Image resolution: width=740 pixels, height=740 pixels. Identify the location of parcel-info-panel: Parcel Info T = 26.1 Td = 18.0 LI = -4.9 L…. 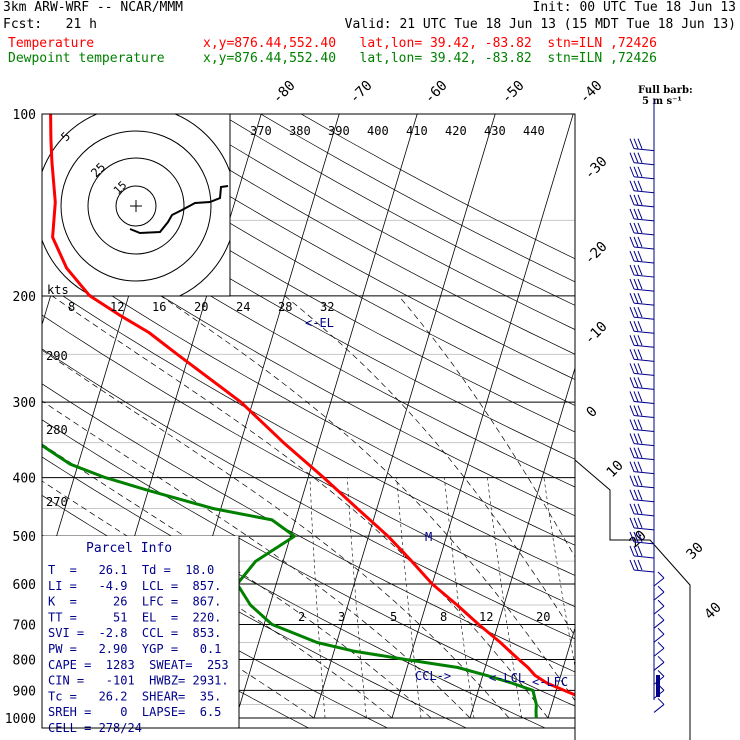
(141, 635).